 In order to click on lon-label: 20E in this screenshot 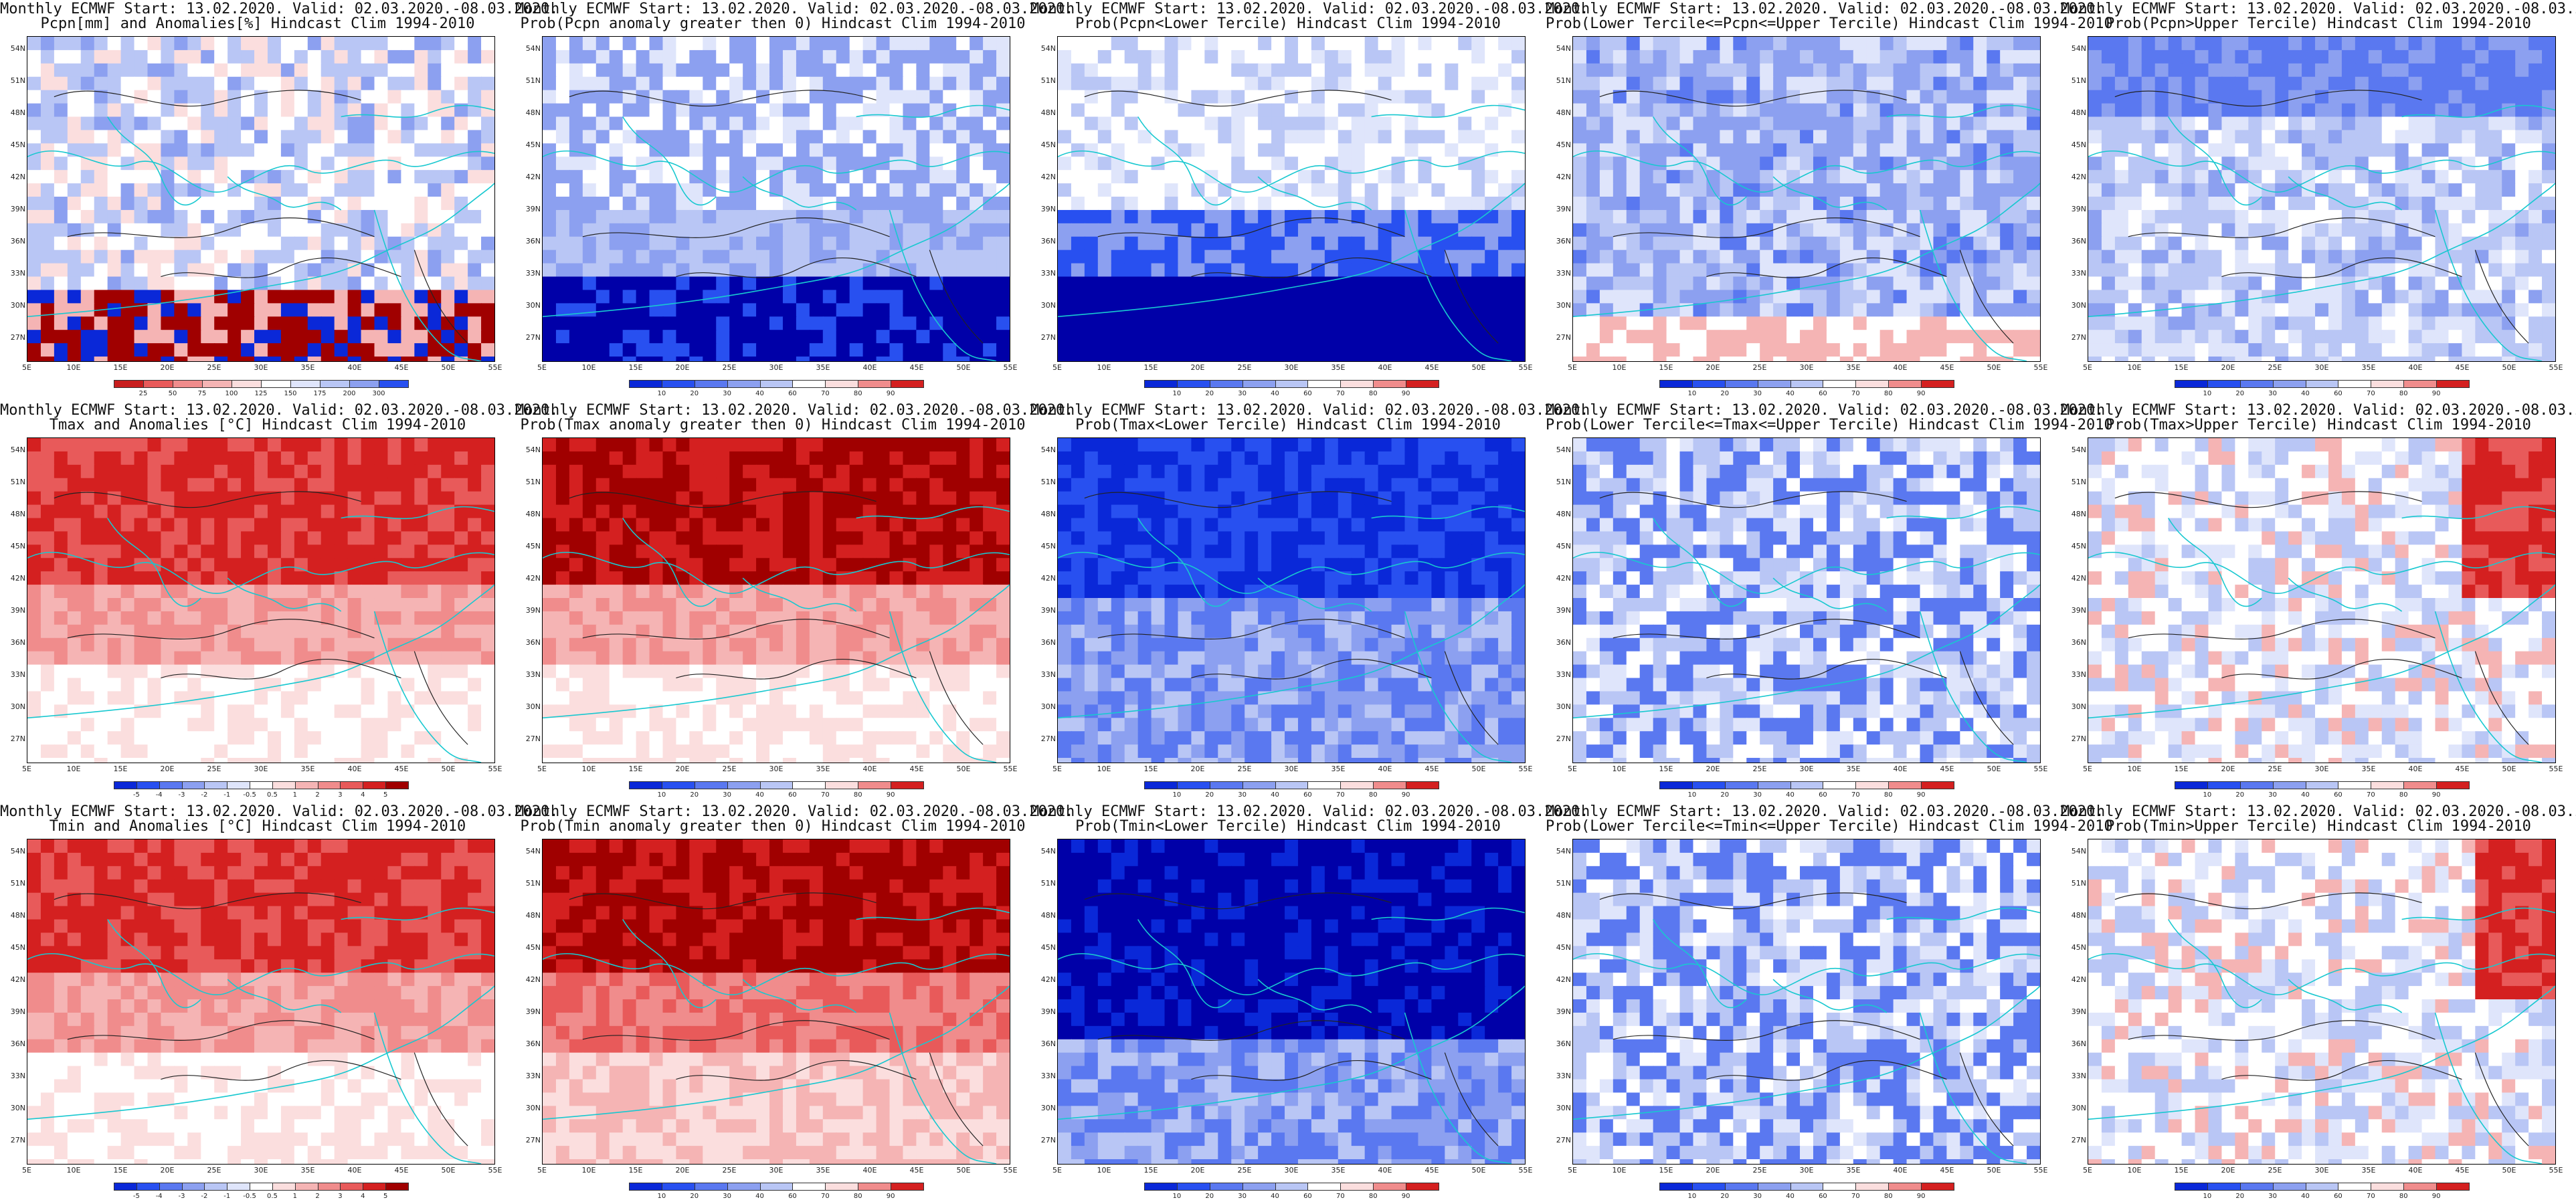, I will do `click(1197, 367)`.